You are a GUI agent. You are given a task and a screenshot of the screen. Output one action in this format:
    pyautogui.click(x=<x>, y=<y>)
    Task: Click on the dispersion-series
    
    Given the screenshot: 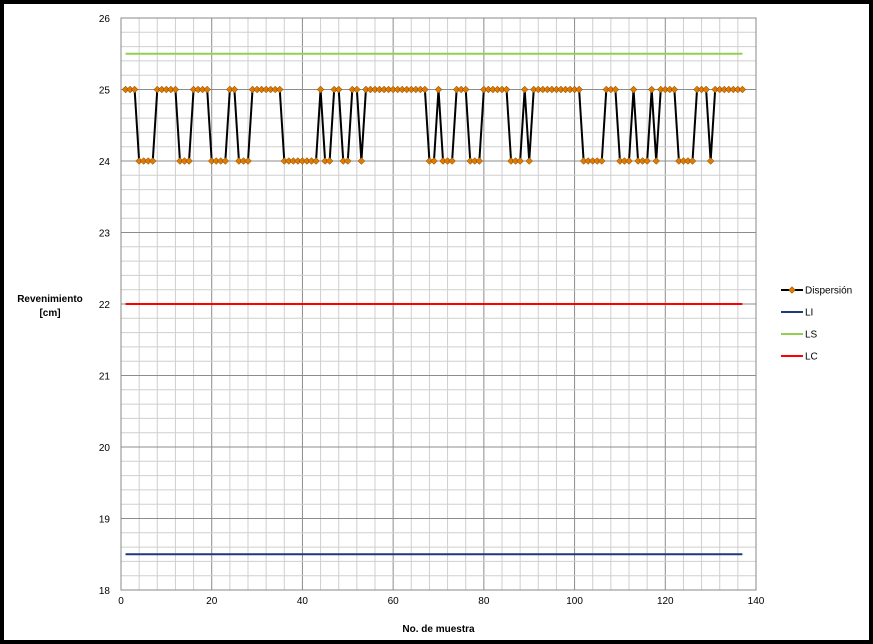 What is the action you would take?
    pyautogui.click(x=434, y=125)
    